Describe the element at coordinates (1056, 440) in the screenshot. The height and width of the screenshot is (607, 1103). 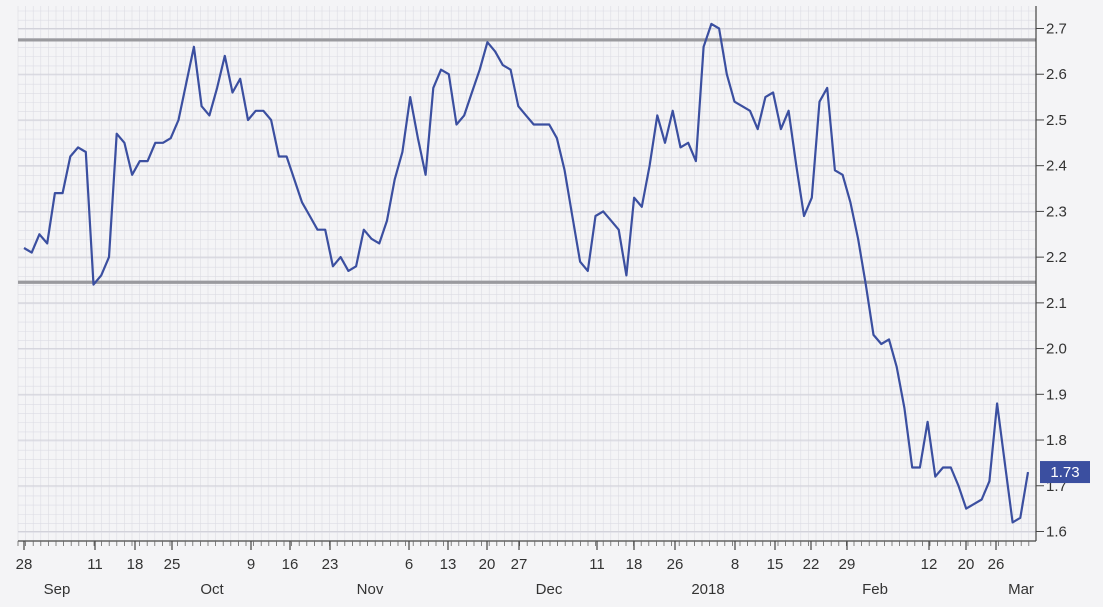
I see `y-tick-label: 1.8` at that location.